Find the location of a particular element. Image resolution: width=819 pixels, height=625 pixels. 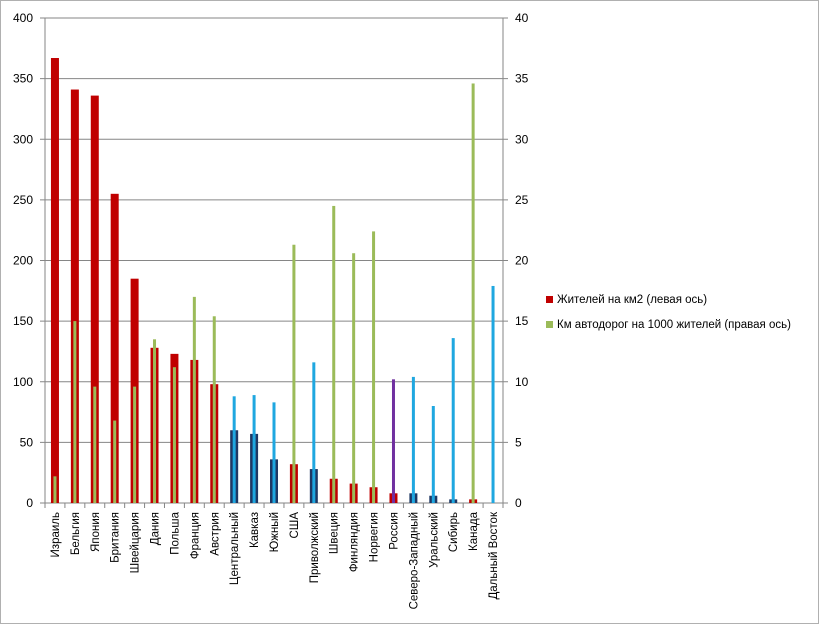

category-label: Канада is located at coordinates (474, 531).